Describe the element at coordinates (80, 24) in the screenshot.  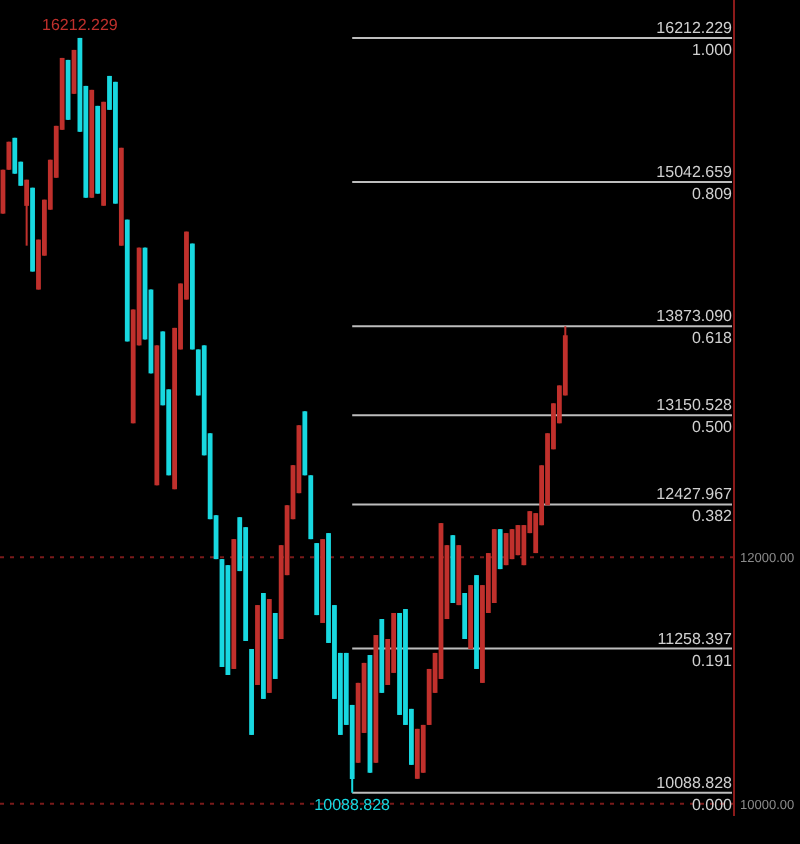
I see `annotation: 16212.229` at that location.